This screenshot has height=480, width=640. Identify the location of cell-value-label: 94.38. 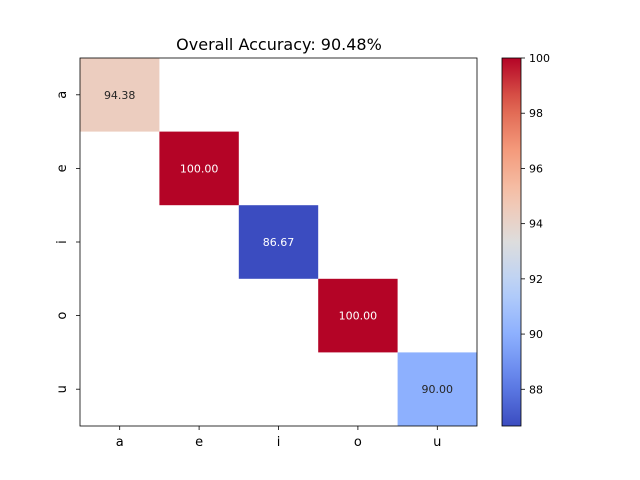
(120, 95).